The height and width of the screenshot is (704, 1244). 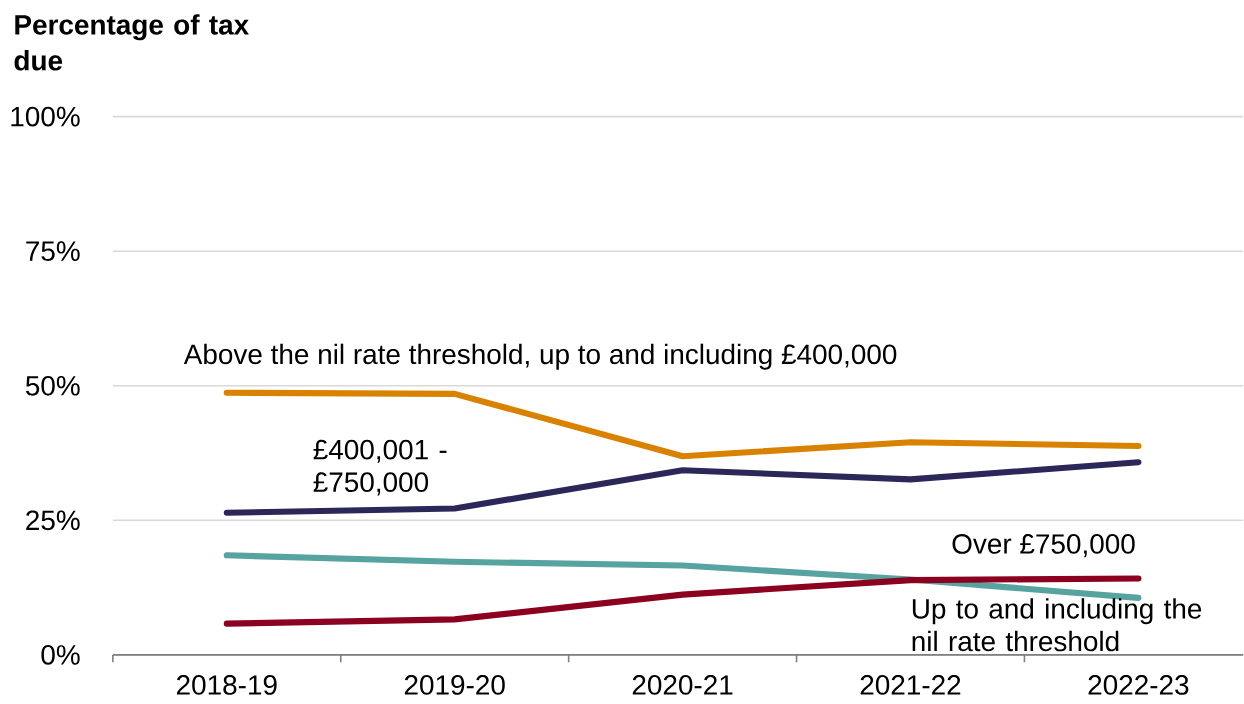 I want to click on y-tick-label: 50%, so click(x=52, y=385).